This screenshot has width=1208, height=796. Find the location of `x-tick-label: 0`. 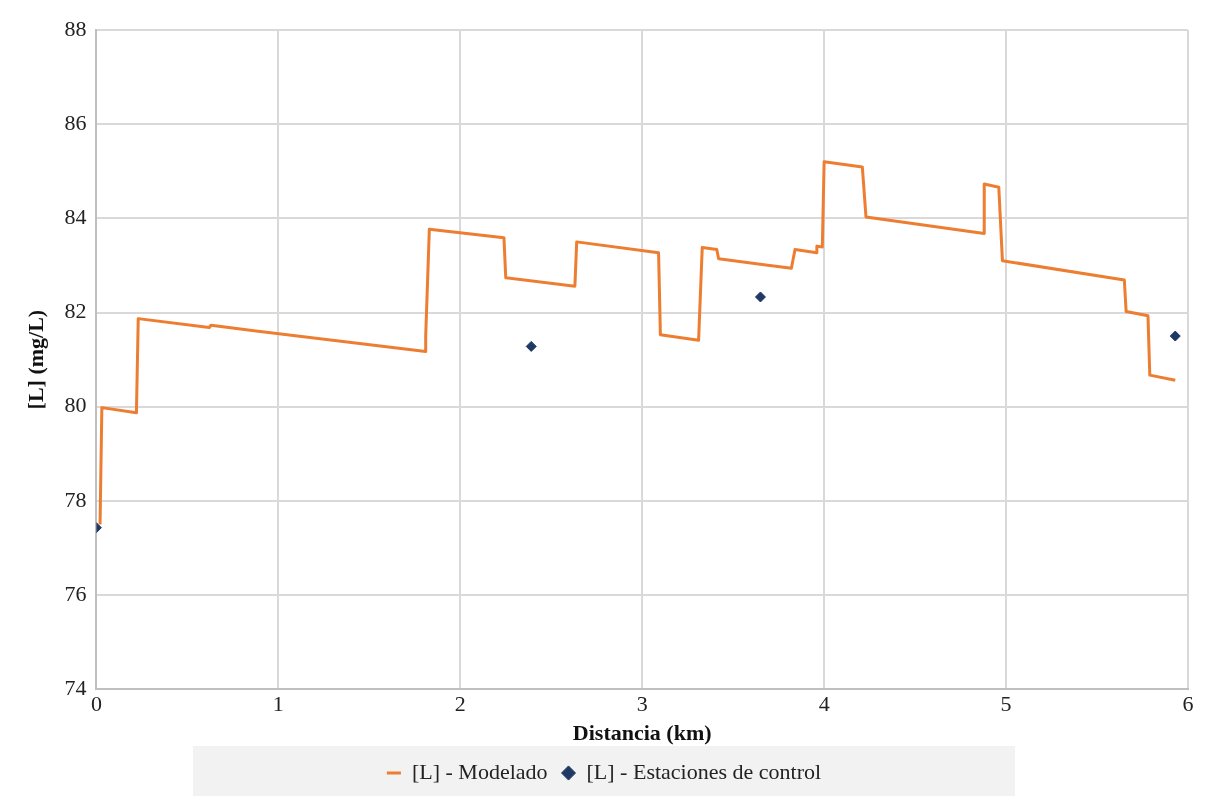

x-tick-label: 0 is located at coordinates (96, 704).